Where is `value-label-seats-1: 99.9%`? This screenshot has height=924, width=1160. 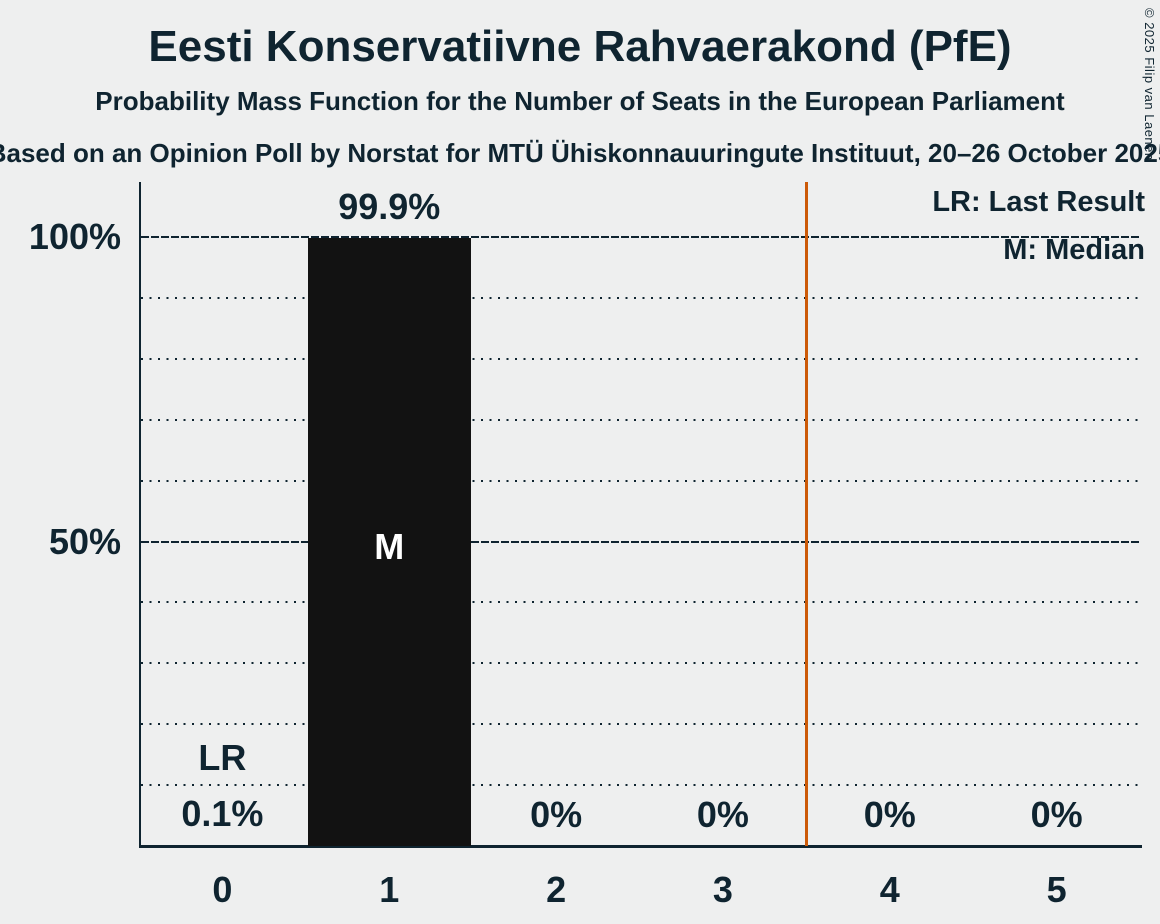 value-label-seats-1: 99.9% is located at coordinates (389, 206).